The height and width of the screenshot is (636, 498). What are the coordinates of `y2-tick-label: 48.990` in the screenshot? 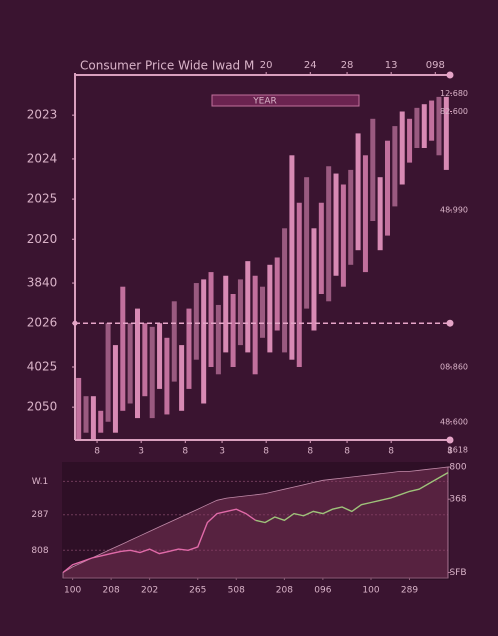 It's located at (454, 210).